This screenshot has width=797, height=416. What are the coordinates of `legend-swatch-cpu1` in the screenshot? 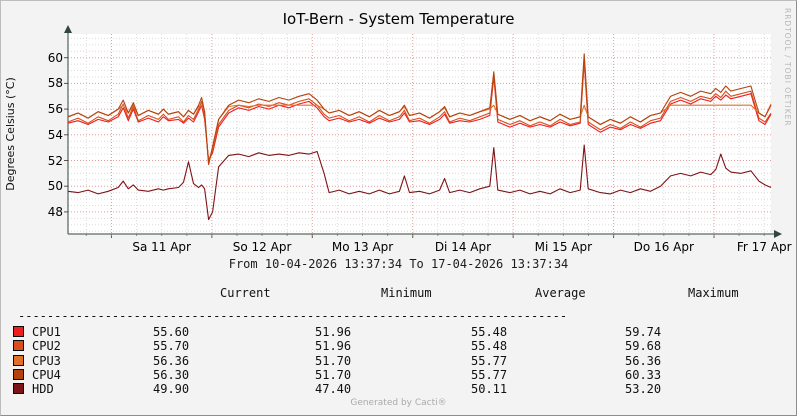 It's located at (18, 331).